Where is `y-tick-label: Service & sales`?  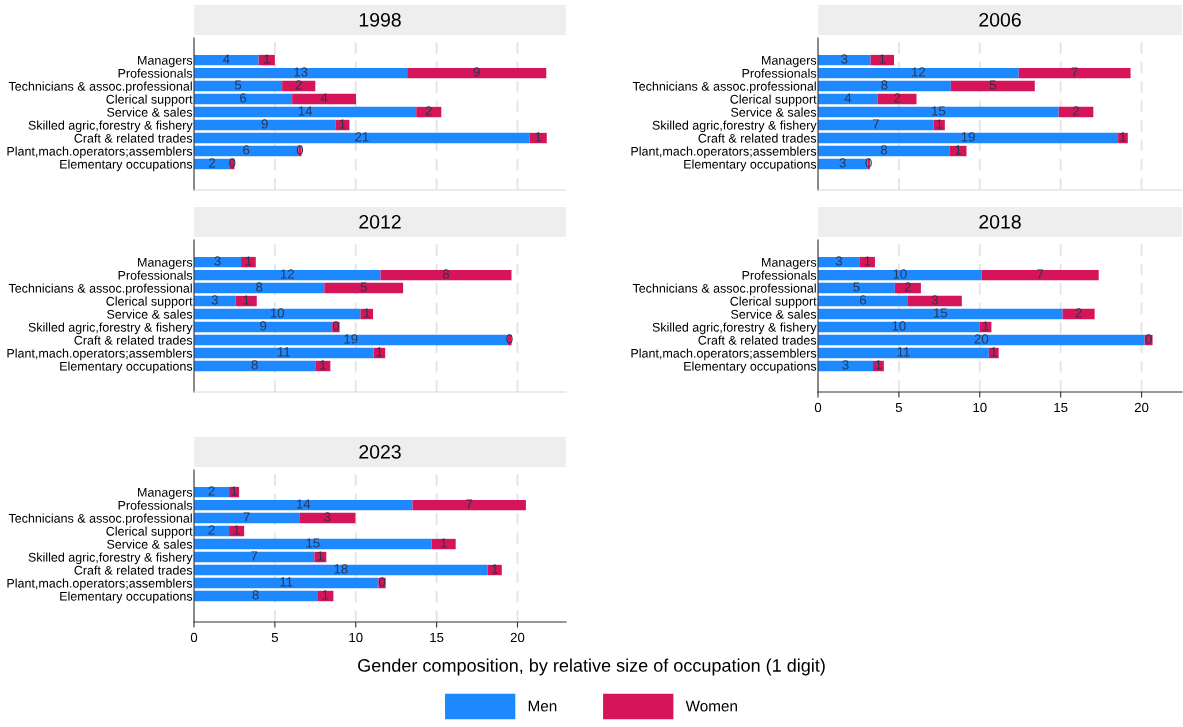
y-tick-label: Service & sales is located at coordinates (150, 112).